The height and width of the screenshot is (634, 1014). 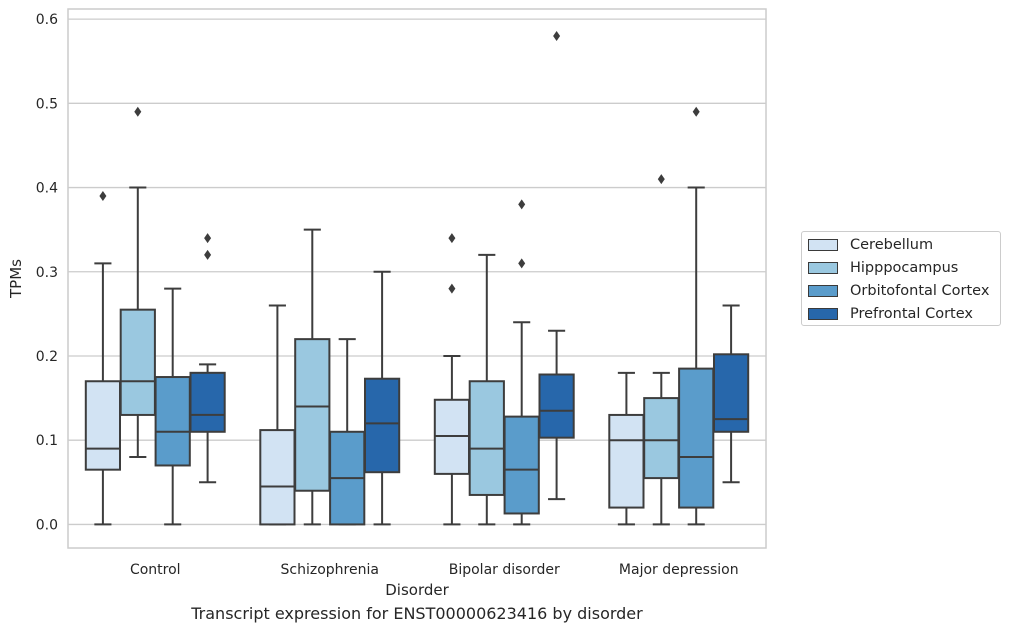 I want to click on legend-item: Cerebellum, so click(x=870, y=245).